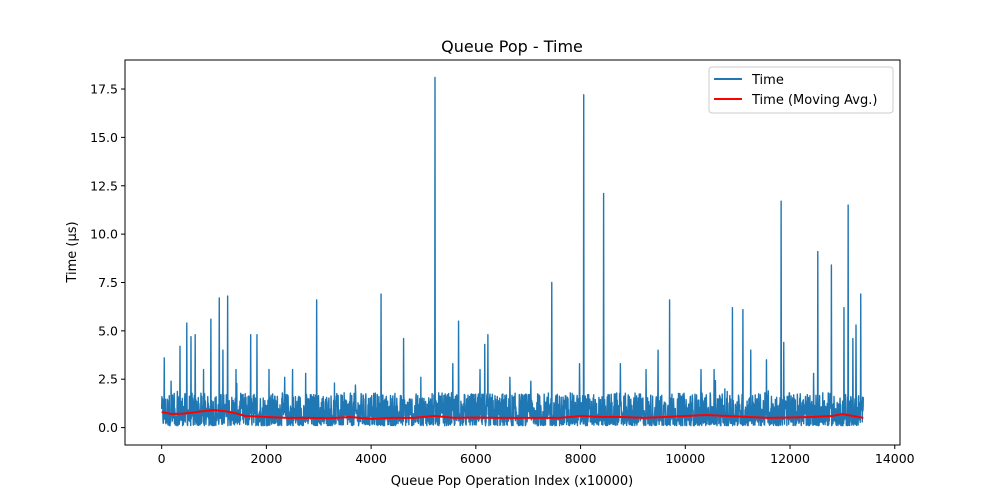 This screenshot has height=500, width=1000. What do you see at coordinates (581, 458) in the screenshot?
I see `x-tick-label: 8000` at bounding box center [581, 458].